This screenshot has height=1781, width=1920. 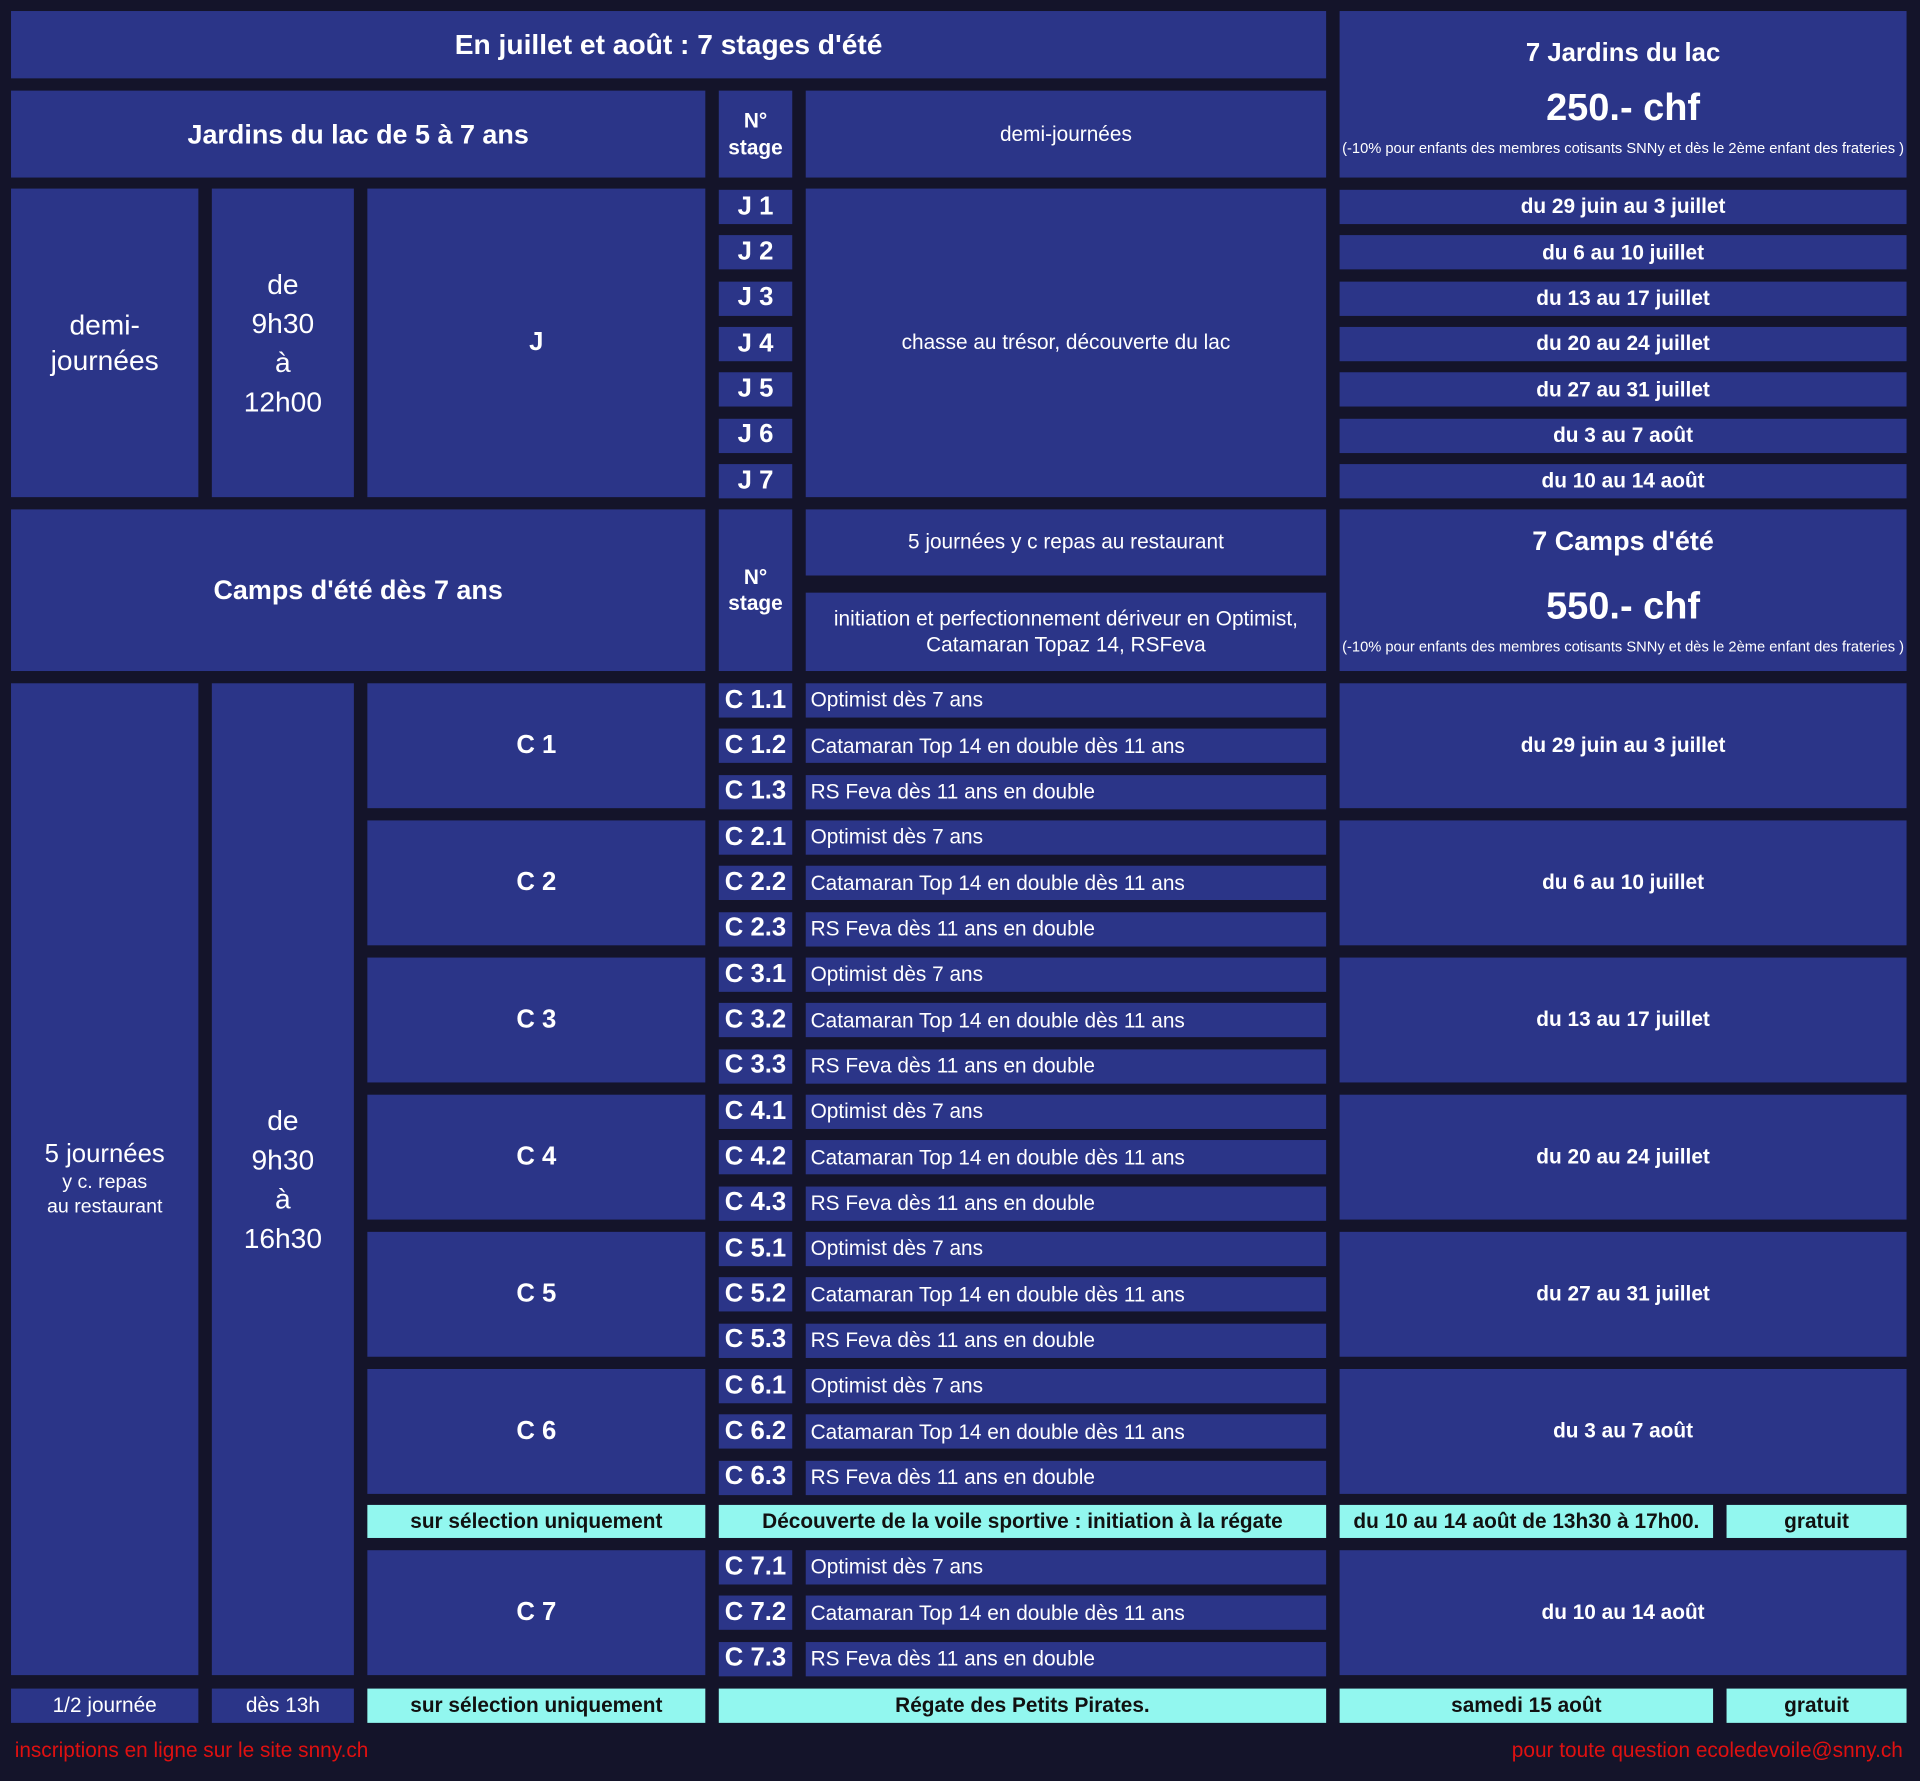 I want to click on jardins-stage-number: J 5, so click(x=755, y=389).